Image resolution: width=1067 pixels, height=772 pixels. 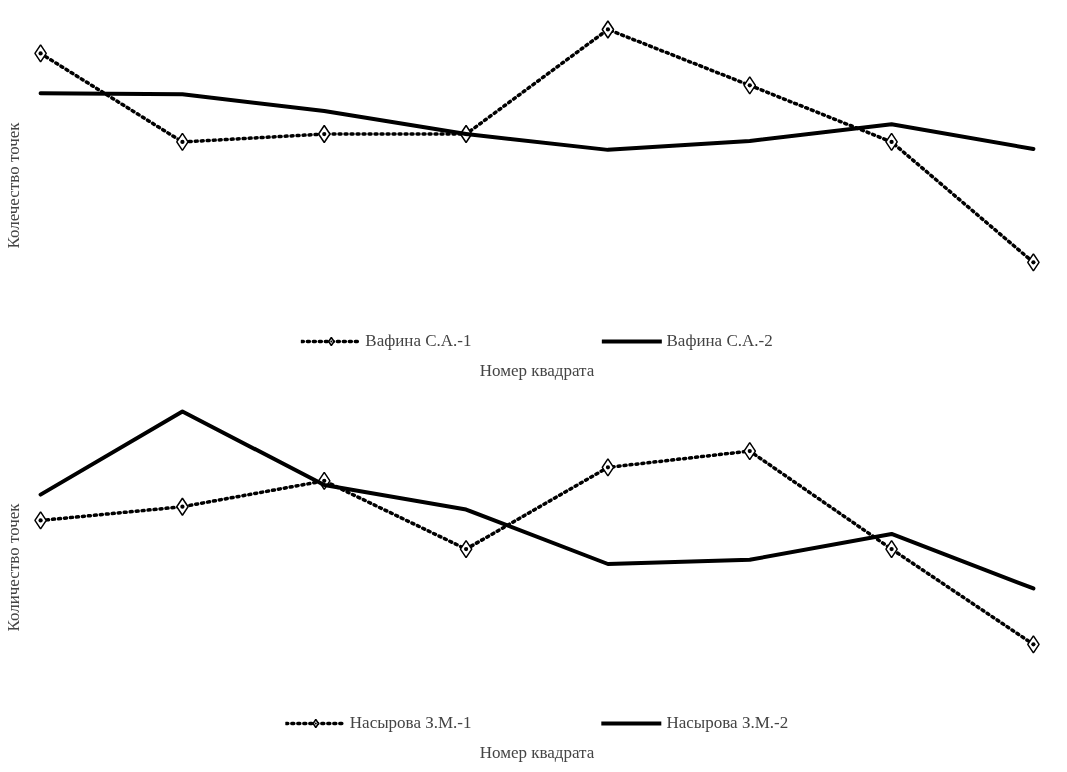 What do you see at coordinates (719, 341) in the screenshot?
I see `legend-label: Вафина С.А.-2` at bounding box center [719, 341].